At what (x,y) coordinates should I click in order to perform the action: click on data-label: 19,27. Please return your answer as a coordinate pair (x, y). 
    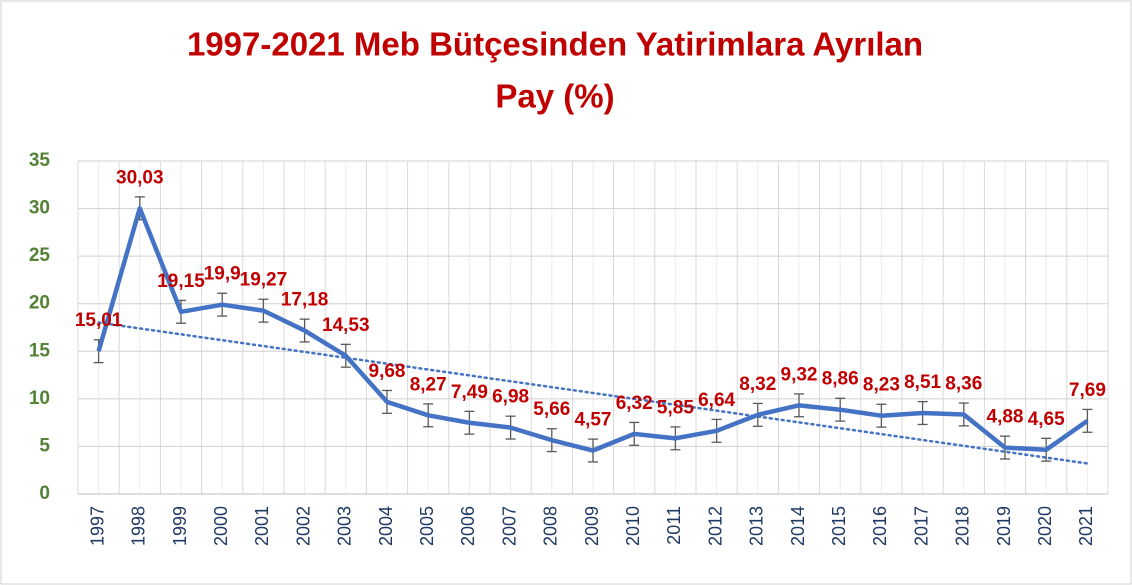
    Looking at the image, I should click on (264, 280).